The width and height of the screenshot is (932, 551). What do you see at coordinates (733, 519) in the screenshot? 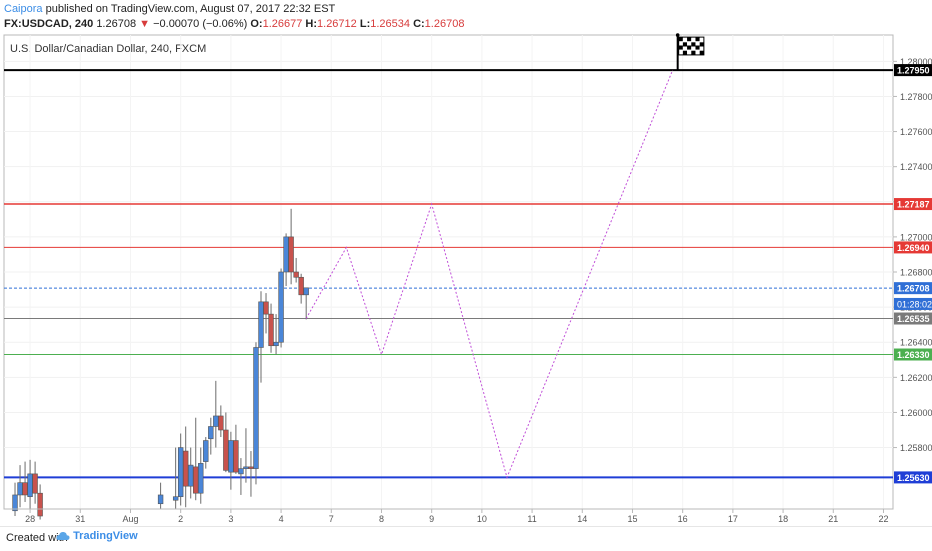
I see `x-tick-label: 17` at bounding box center [733, 519].